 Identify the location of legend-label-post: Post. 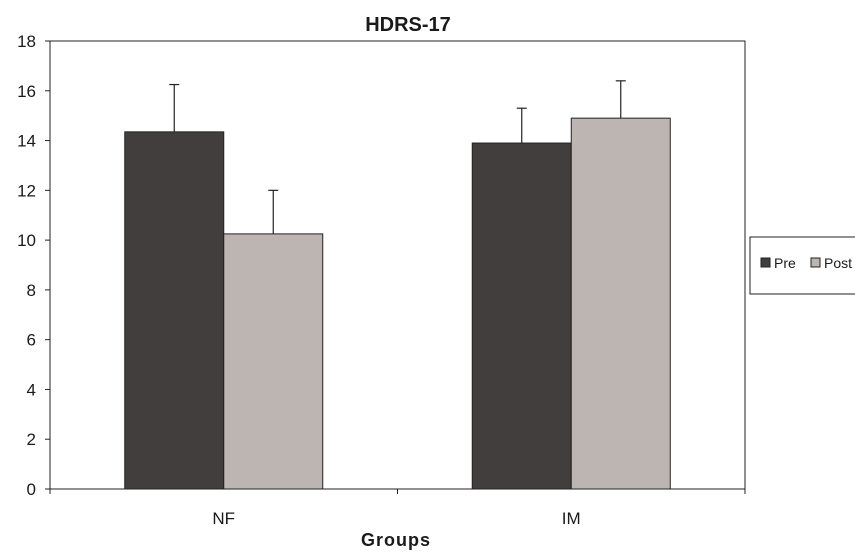
(838, 263).